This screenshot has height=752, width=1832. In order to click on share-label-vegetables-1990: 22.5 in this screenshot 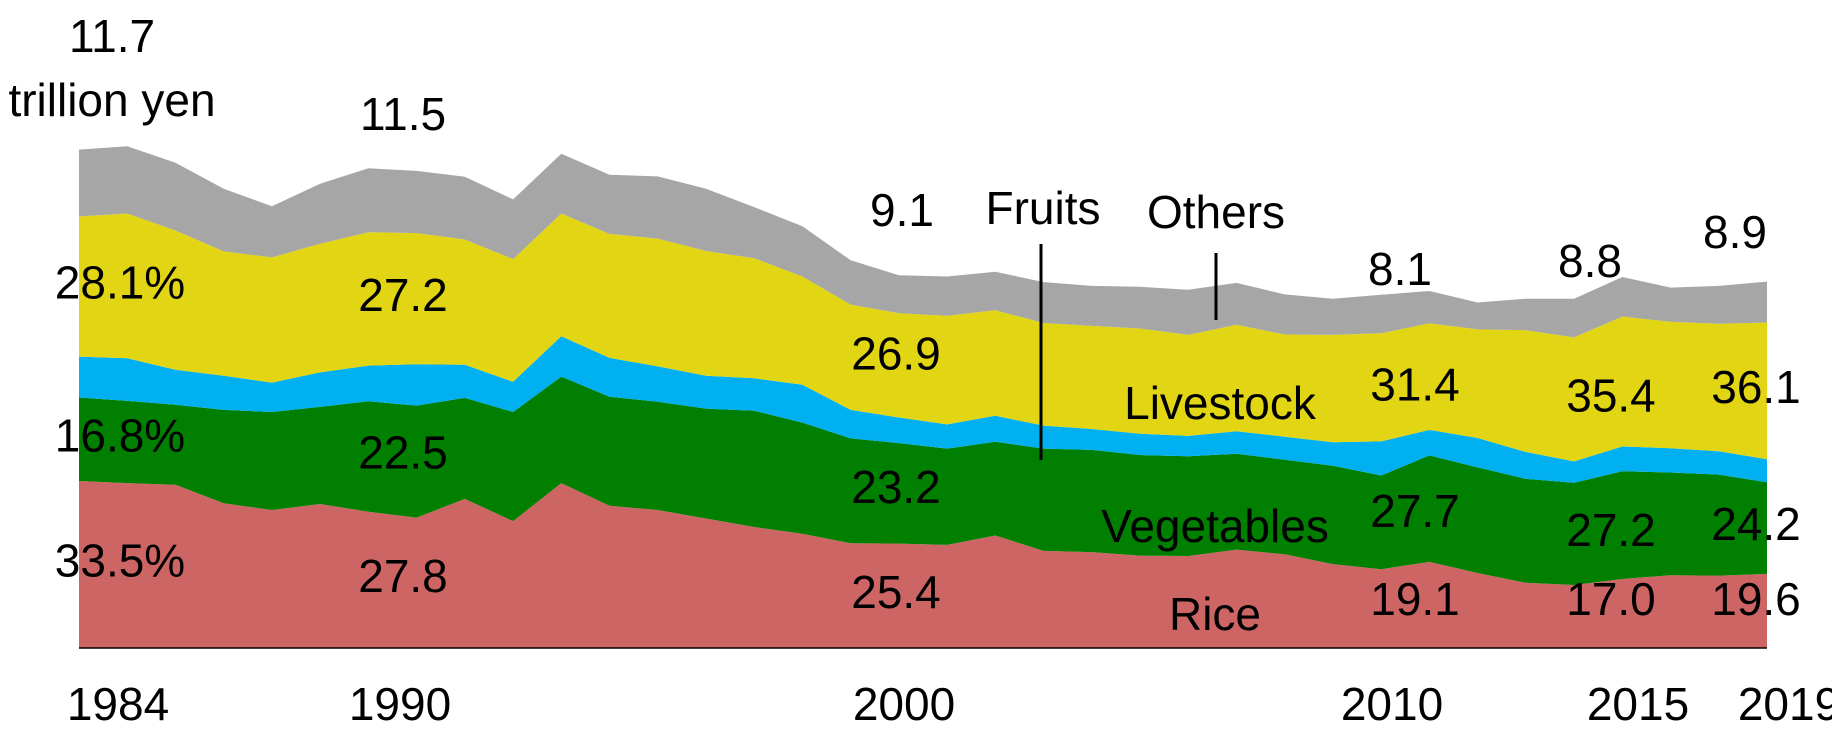, I will do `click(403, 453)`.